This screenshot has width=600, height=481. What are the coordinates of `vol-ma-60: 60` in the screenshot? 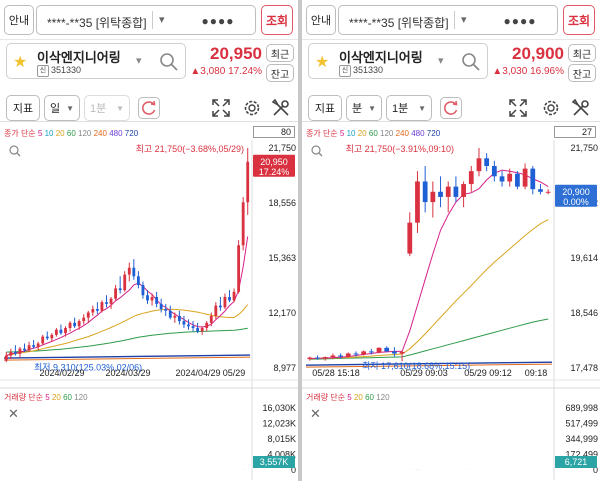 It's located at (67, 397).